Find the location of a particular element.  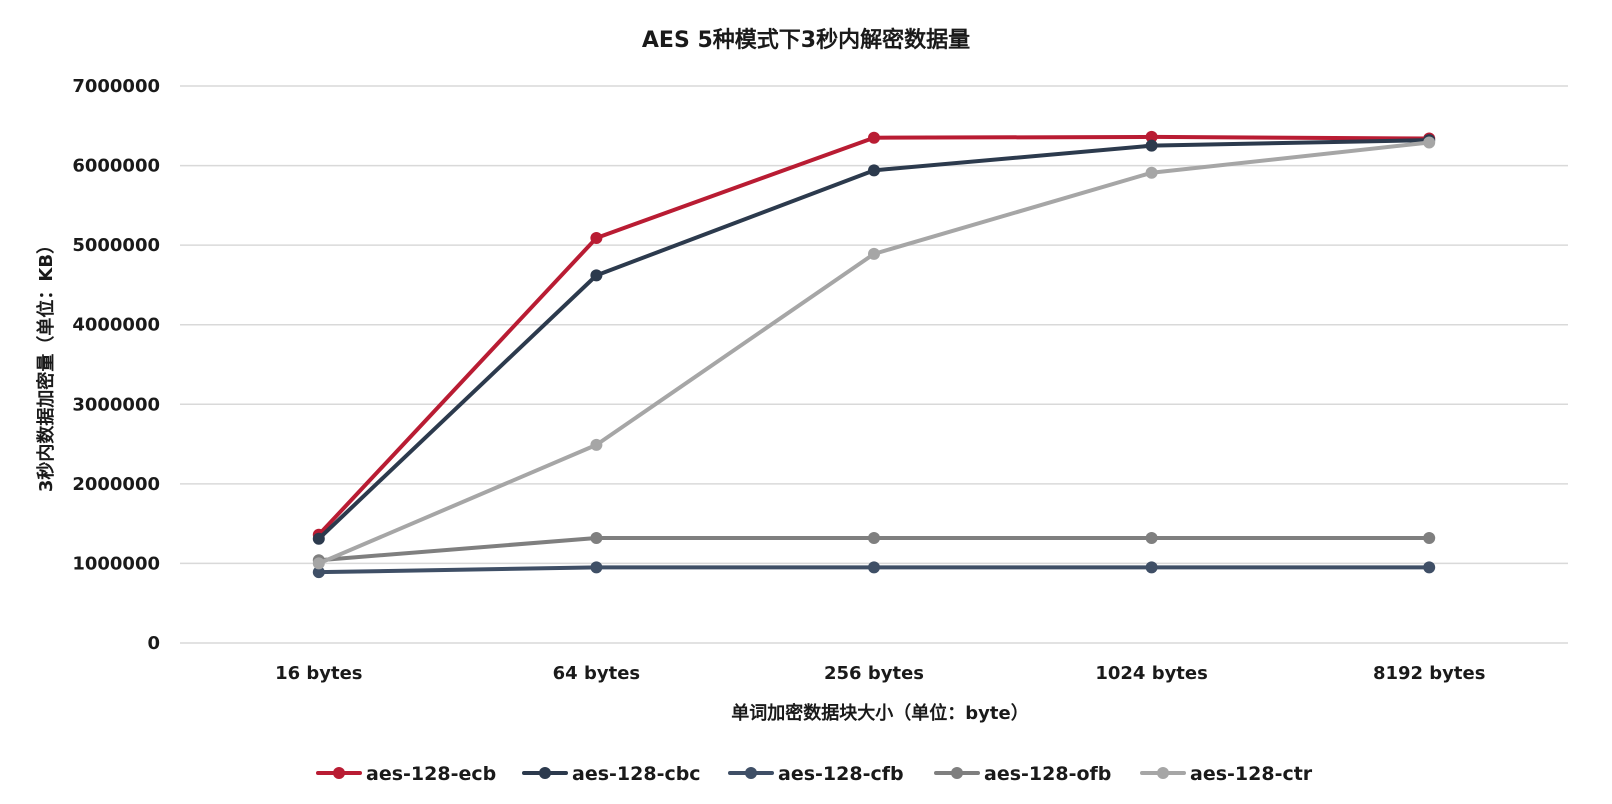

legend-item: aes-128-ecb is located at coordinates (406, 774).